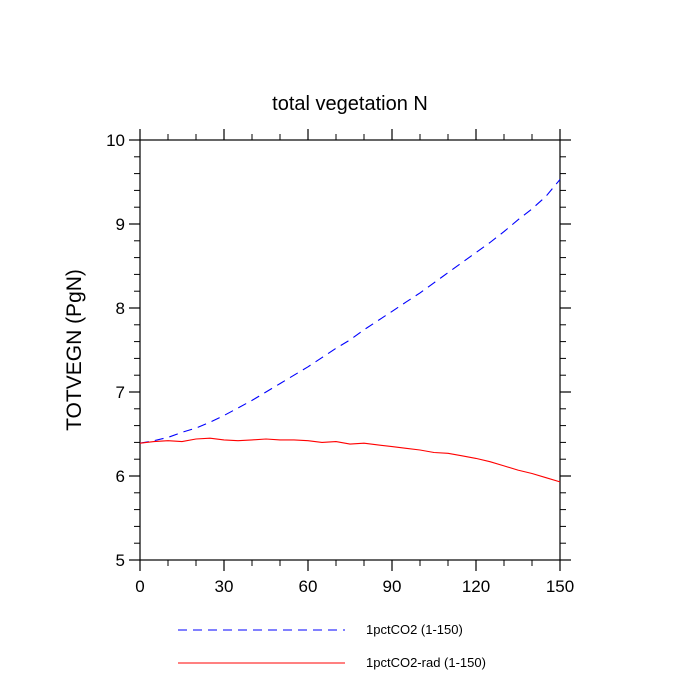  I want to click on x-tick-label: 30, so click(224, 586).